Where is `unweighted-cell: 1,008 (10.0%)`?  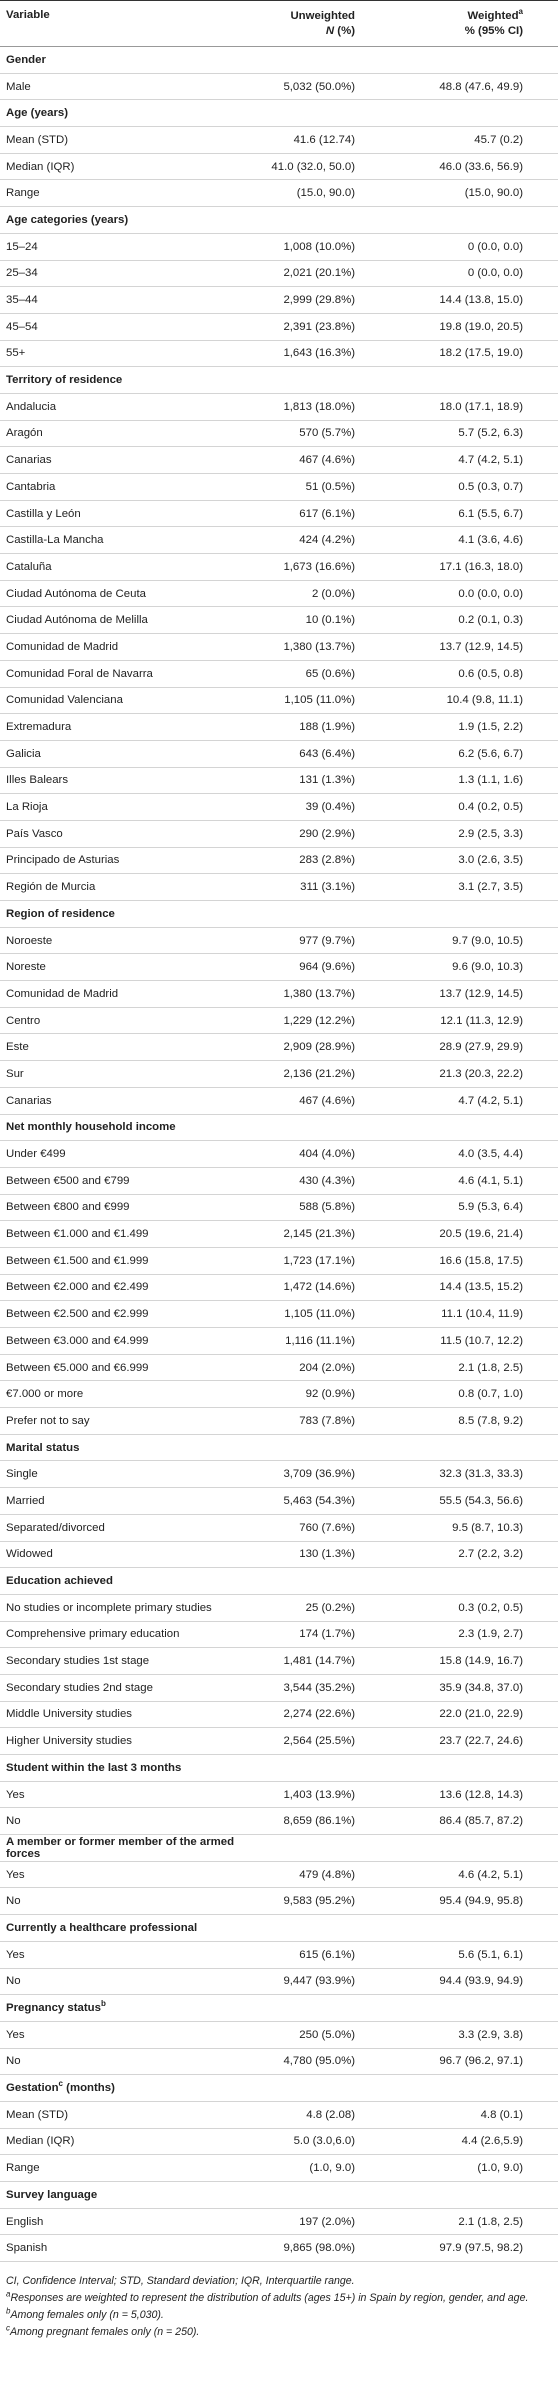
unweighted-cell: 1,008 (10.0%) is located at coordinates (319, 246).